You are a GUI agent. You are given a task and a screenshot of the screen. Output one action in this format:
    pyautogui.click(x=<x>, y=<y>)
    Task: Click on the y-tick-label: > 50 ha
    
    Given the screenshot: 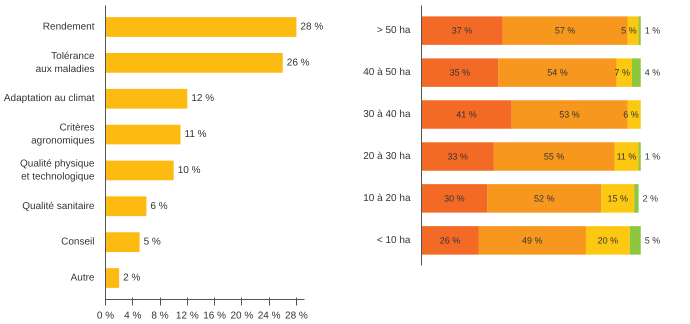 What is the action you would take?
    pyautogui.click(x=393, y=30)
    